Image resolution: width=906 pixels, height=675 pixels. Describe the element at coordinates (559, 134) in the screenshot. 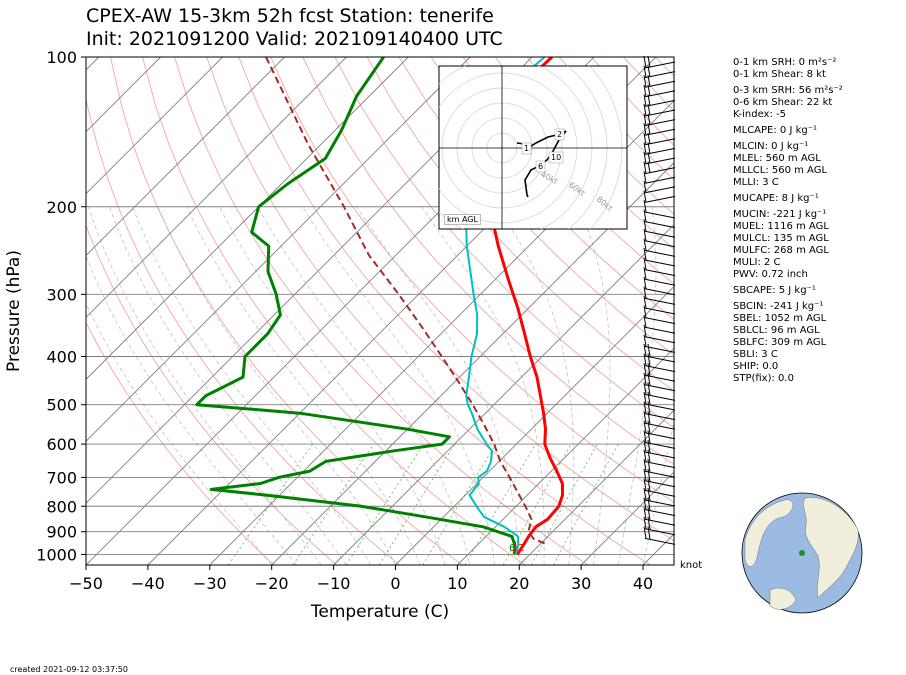

I see `hodograph-height-label: 2` at that location.